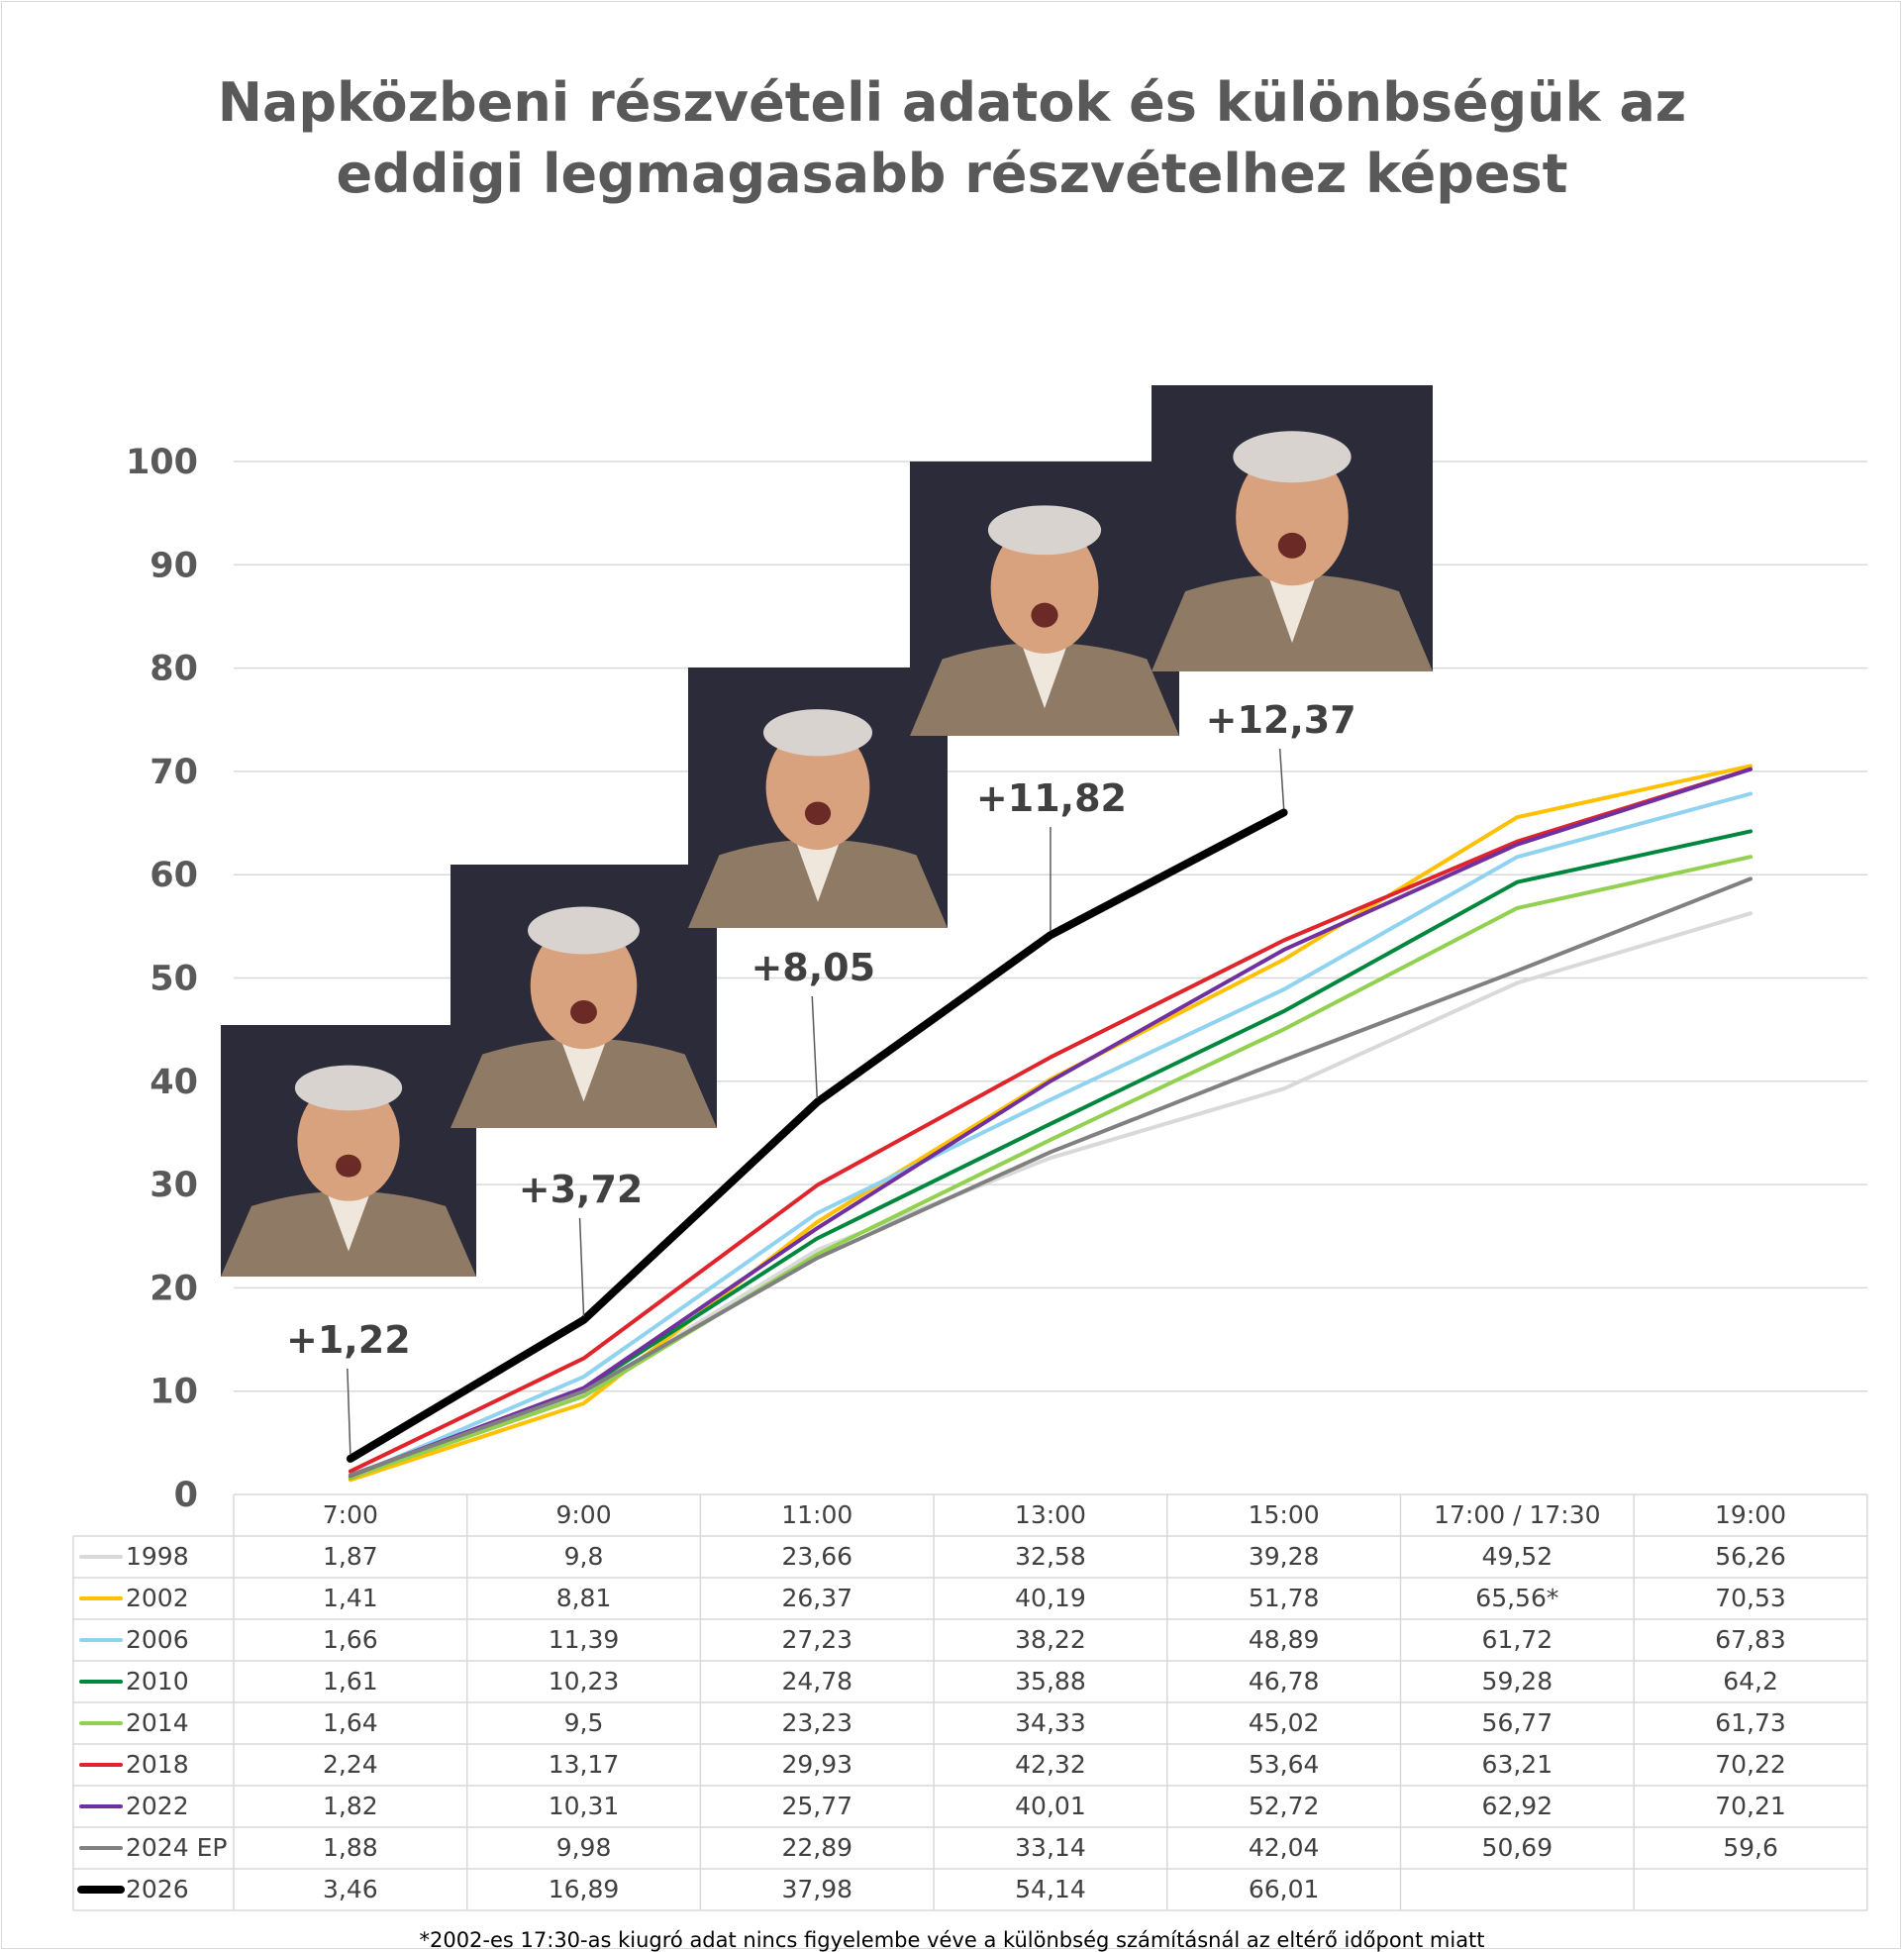  I want to click on y-tick-label: 70, so click(174, 772).